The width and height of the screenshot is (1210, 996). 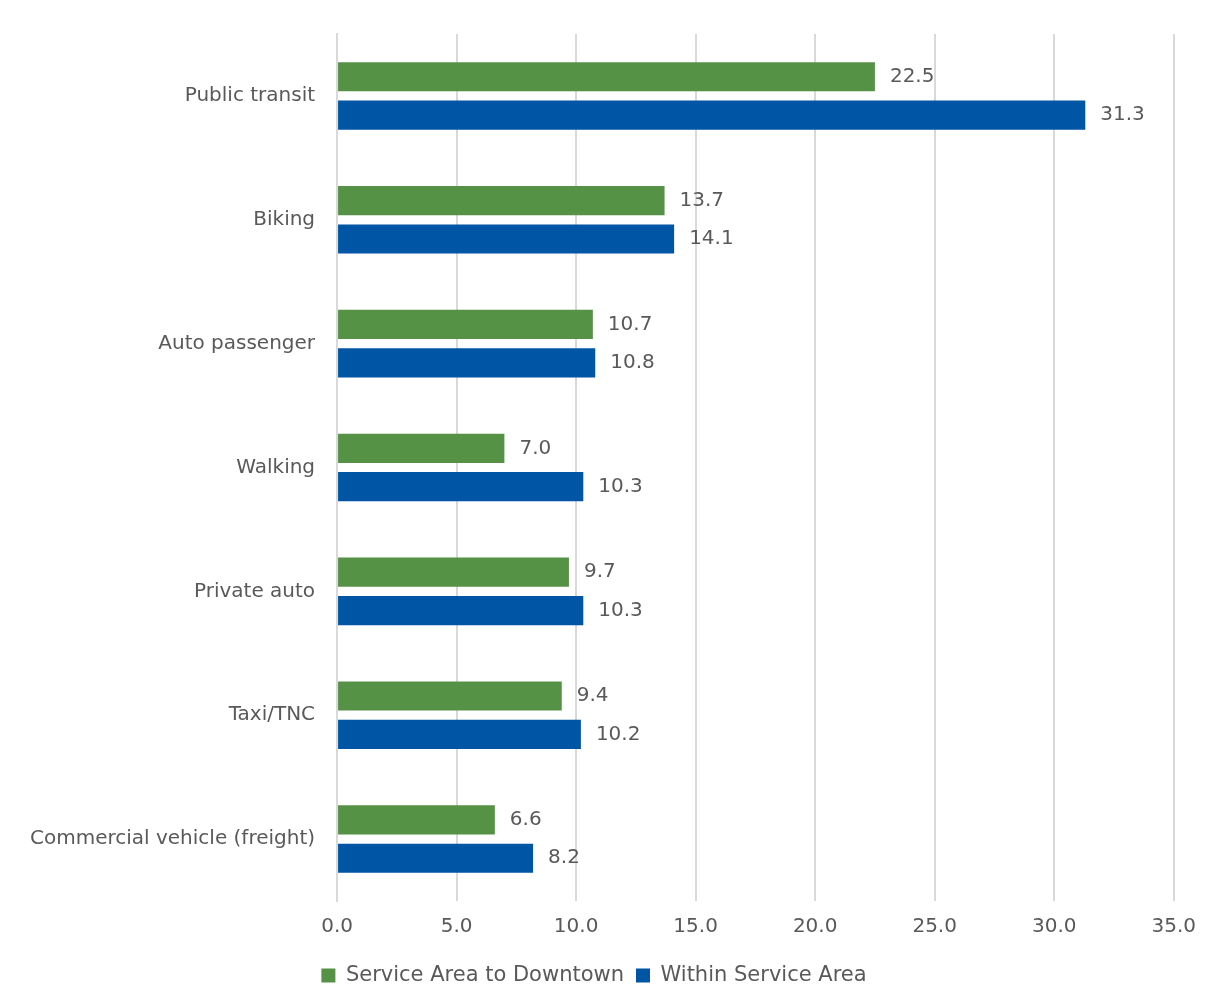 What do you see at coordinates (599, 570) in the screenshot?
I see `data-label: 9.7` at bounding box center [599, 570].